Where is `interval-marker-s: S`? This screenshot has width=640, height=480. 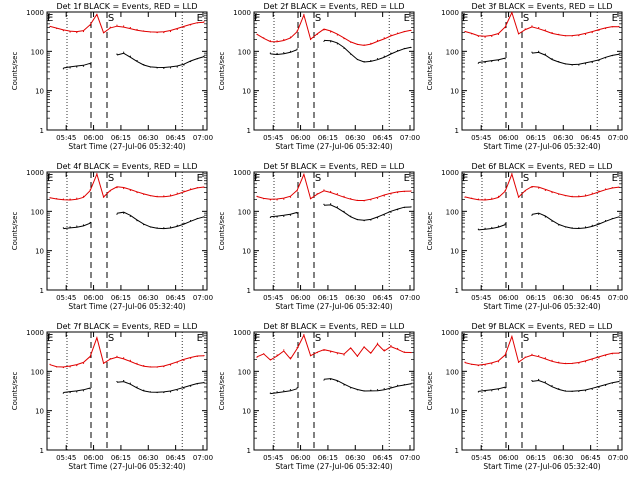
interval-marker-s: S is located at coordinates (526, 18).